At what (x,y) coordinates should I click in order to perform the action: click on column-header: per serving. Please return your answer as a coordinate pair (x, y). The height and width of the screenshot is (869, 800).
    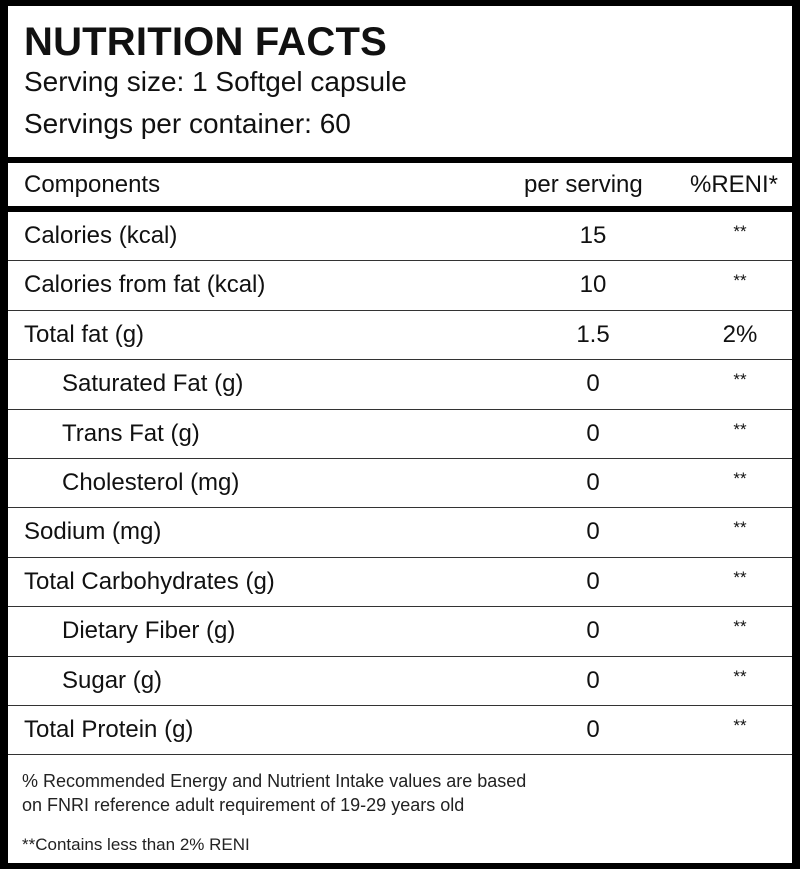
    Looking at the image, I should click on (583, 184).